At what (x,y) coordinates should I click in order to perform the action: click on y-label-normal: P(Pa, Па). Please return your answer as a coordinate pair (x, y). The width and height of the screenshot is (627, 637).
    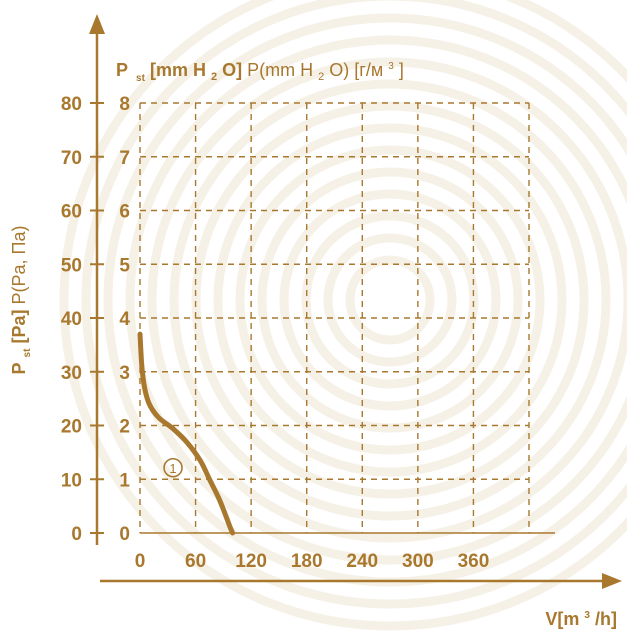
    Looking at the image, I should click on (19, 265).